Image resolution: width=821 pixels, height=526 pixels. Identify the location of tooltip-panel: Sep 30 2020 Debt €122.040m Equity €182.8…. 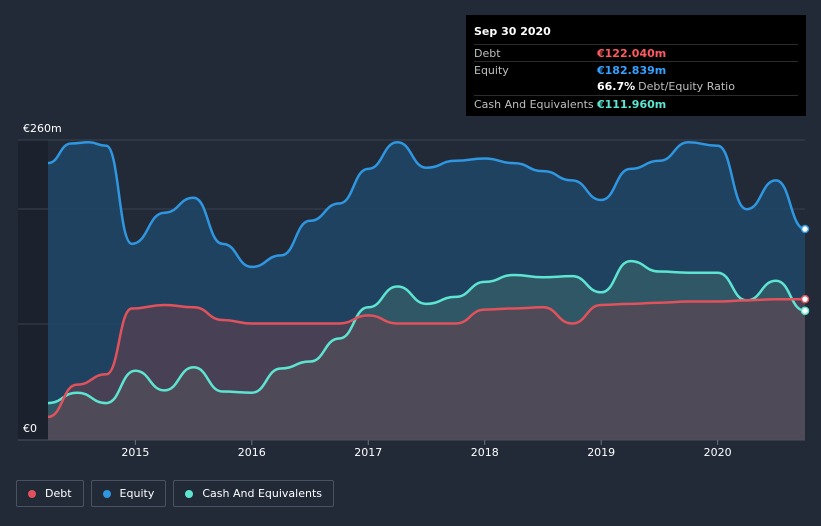
(636, 65).